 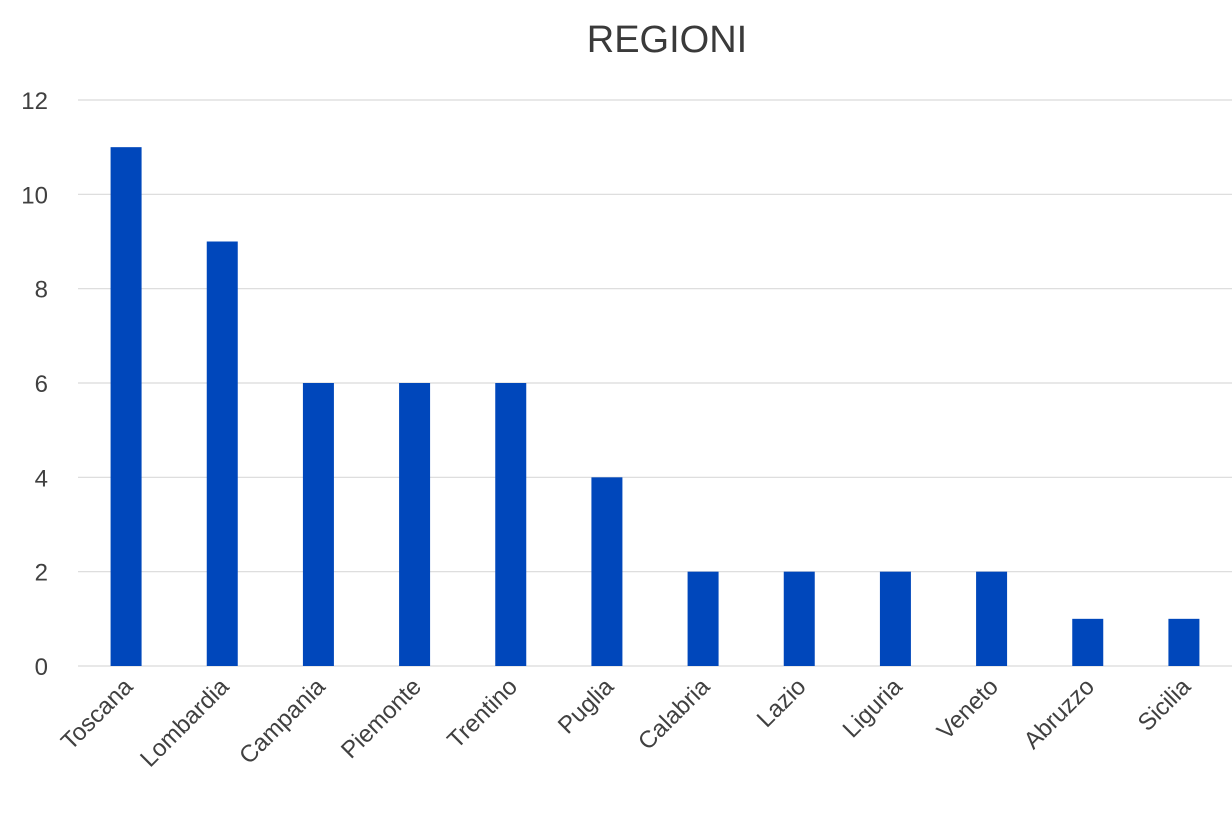 I want to click on x-tick-label: Campania, so click(x=282, y=721).